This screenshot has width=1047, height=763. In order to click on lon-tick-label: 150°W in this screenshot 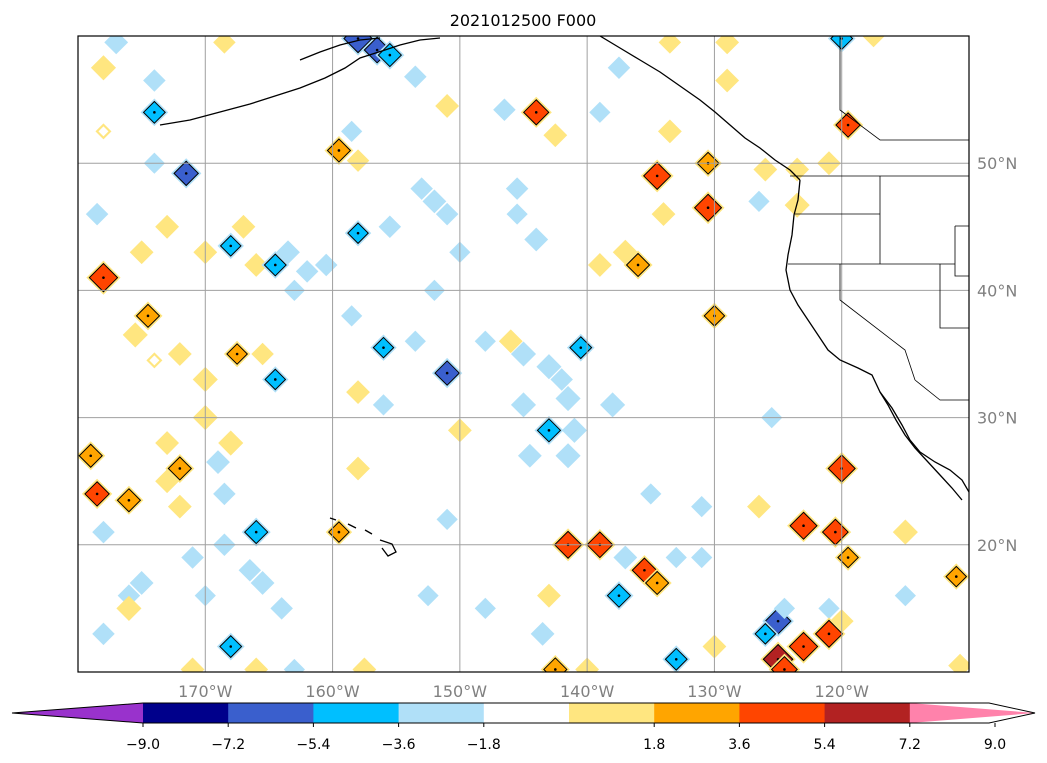, I will do `click(460, 691)`.